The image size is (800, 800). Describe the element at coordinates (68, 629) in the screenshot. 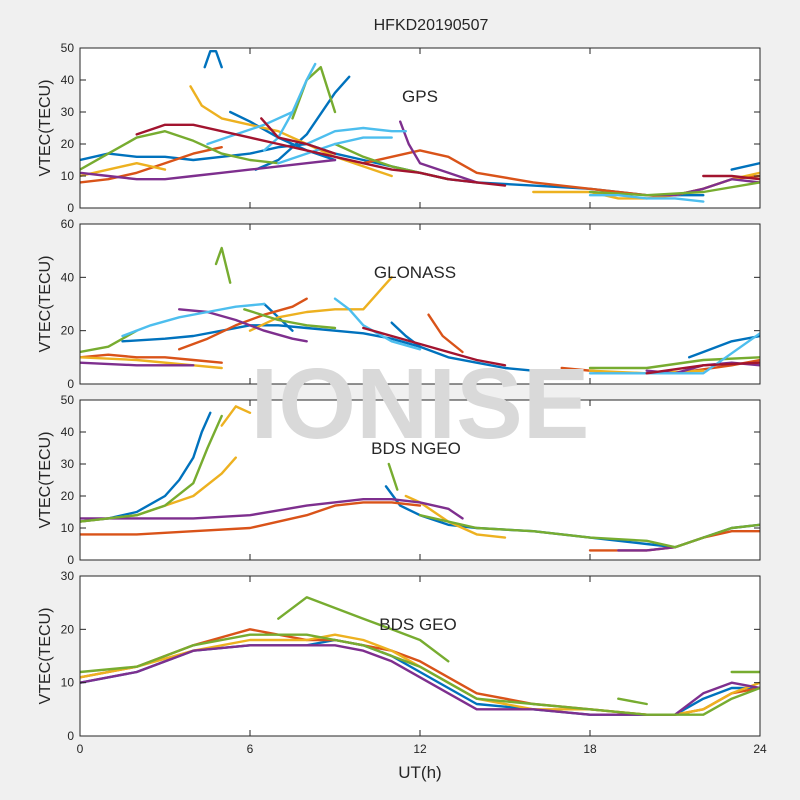

I see `bds-geo-y-tick-label: 20` at that location.